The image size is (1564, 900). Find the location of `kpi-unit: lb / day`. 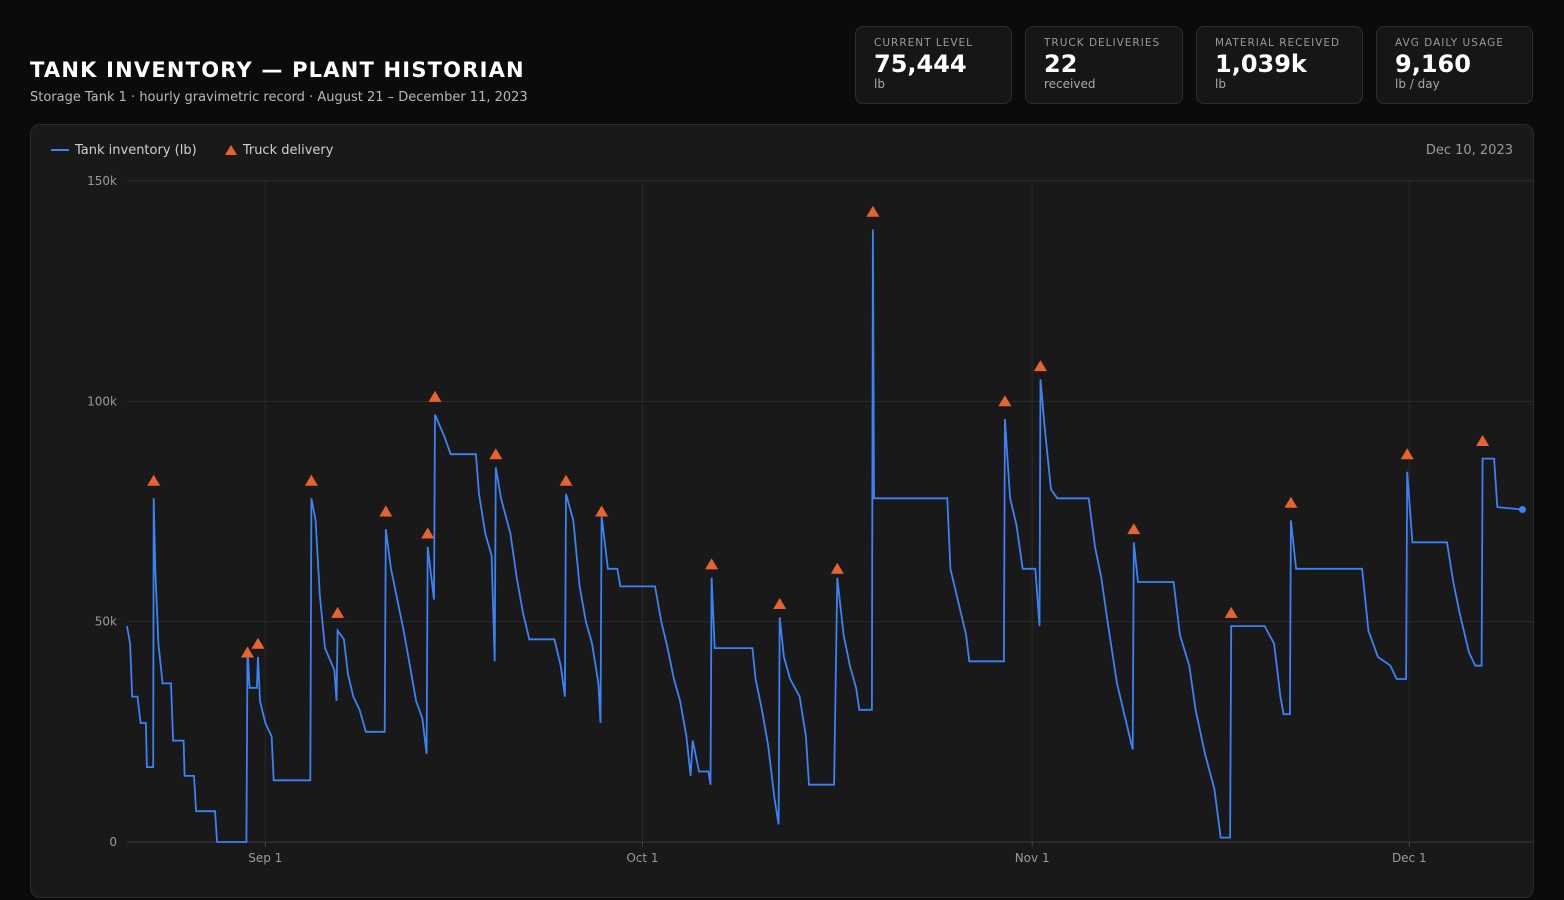

kpi-unit: lb / day is located at coordinates (1417, 84).